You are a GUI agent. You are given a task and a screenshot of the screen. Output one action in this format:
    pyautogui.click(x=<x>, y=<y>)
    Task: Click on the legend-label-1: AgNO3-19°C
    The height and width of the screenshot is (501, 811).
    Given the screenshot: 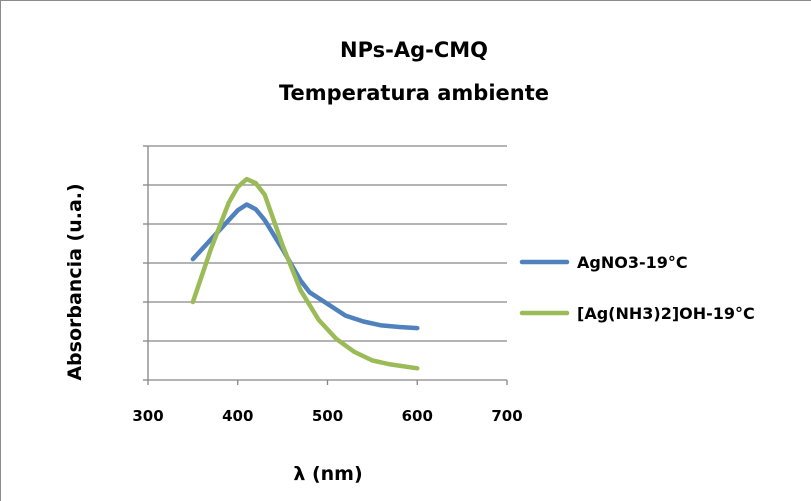 What is the action you would take?
    pyautogui.click(x=632, y=262)
    